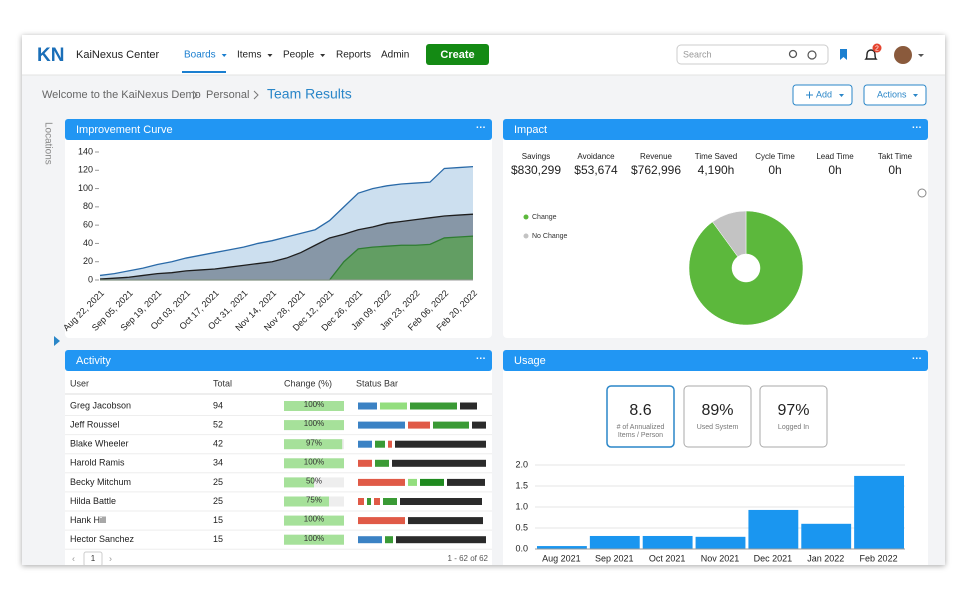  Describe the element at coordinates (99, 444) in the screenshot. I see `user-name: Blake Wheeler` at that location.